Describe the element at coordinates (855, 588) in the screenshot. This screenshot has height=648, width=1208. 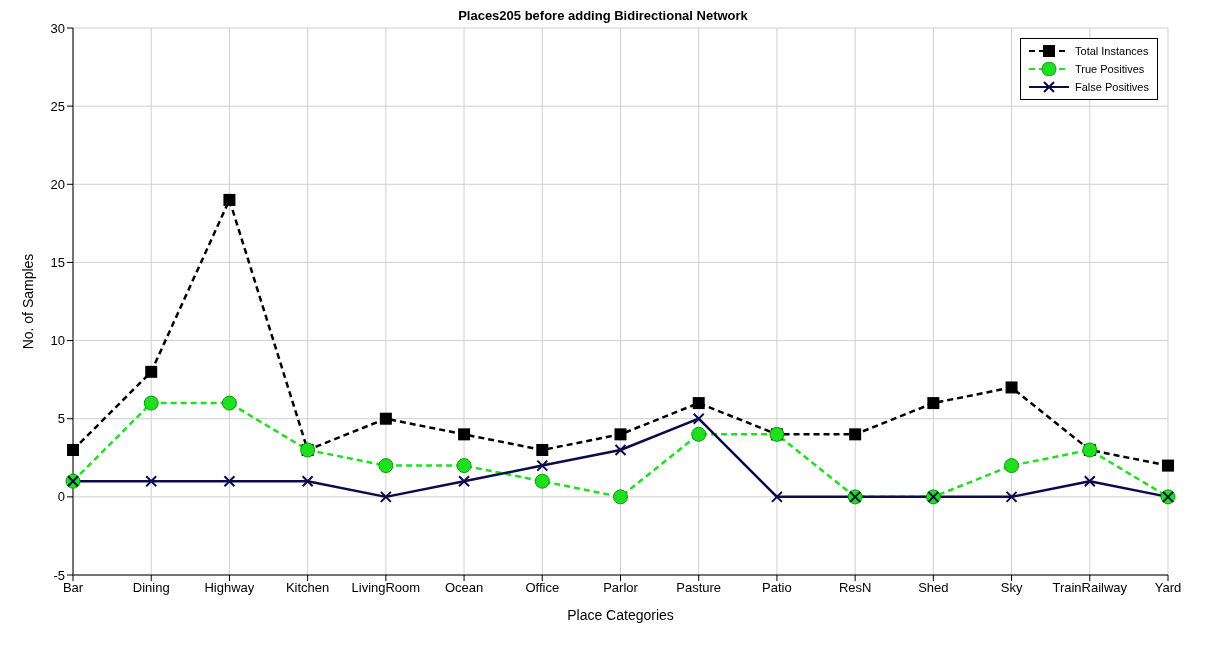
I see `x-tick-label: ResN` at that location.